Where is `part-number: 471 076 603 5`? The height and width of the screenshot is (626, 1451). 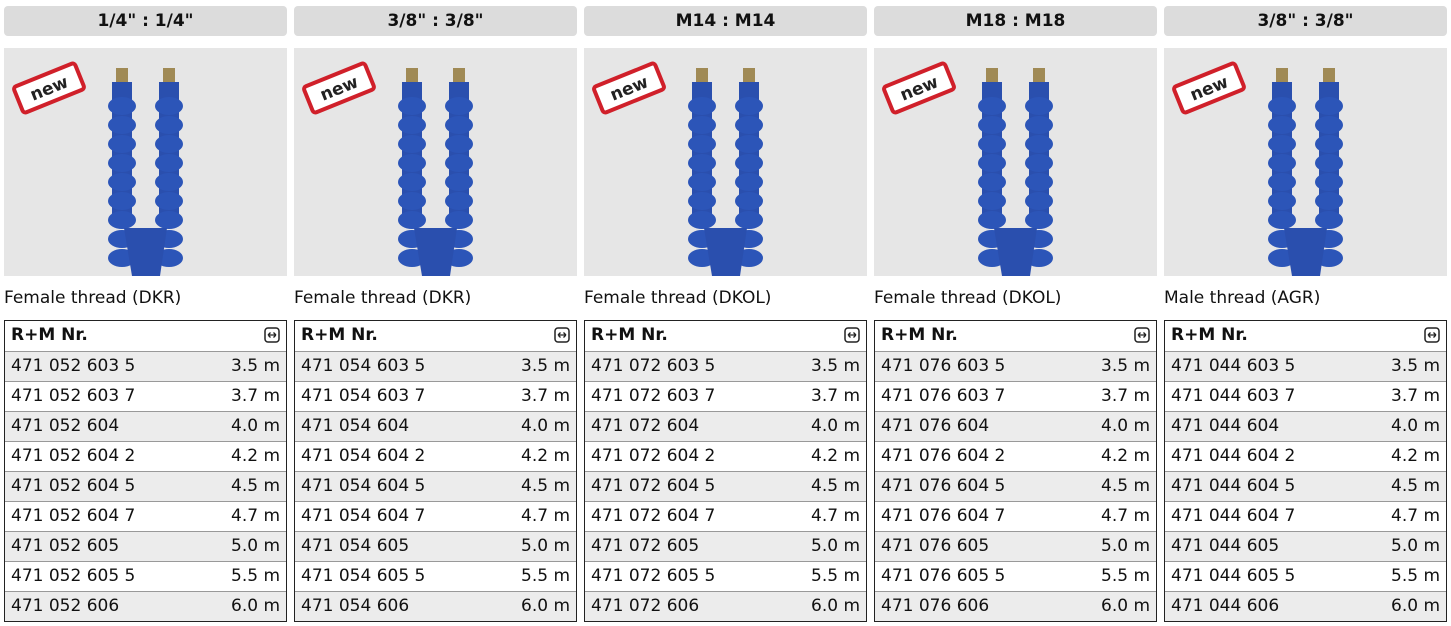 part-number: 471 076 603 5 is located at coordinates (943, 366).